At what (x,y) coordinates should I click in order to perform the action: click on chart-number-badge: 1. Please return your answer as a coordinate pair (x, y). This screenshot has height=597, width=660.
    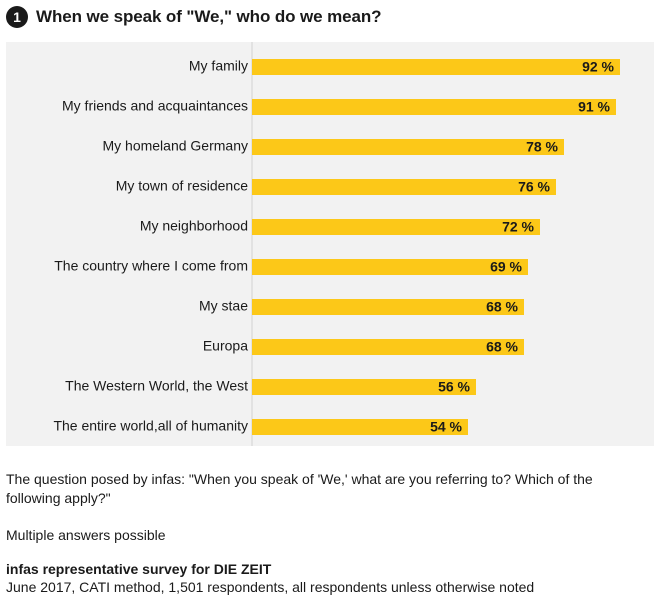
    Looking at the image, I should click on (17, 17).